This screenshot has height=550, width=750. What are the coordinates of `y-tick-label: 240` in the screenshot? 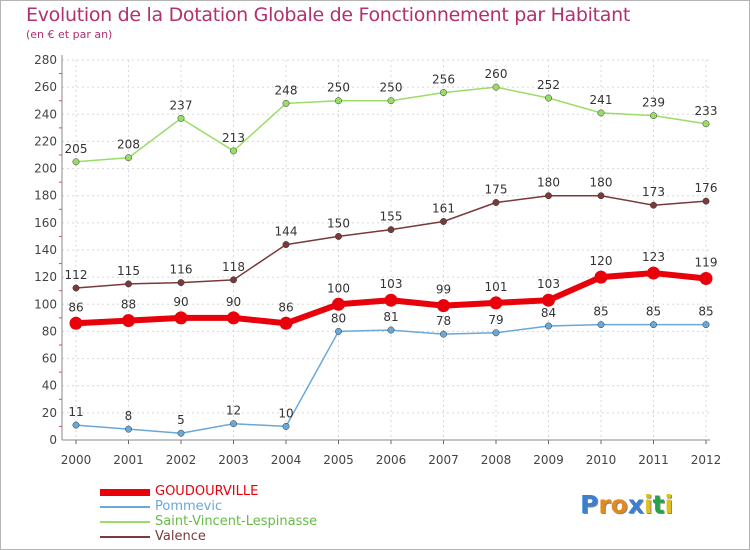 It's located at (45, 114).